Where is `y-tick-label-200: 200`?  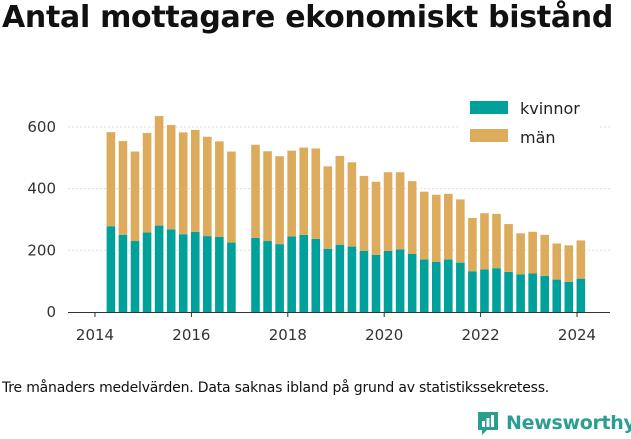 y-tick-label-200: 200 is located at coordinates (41, 250).